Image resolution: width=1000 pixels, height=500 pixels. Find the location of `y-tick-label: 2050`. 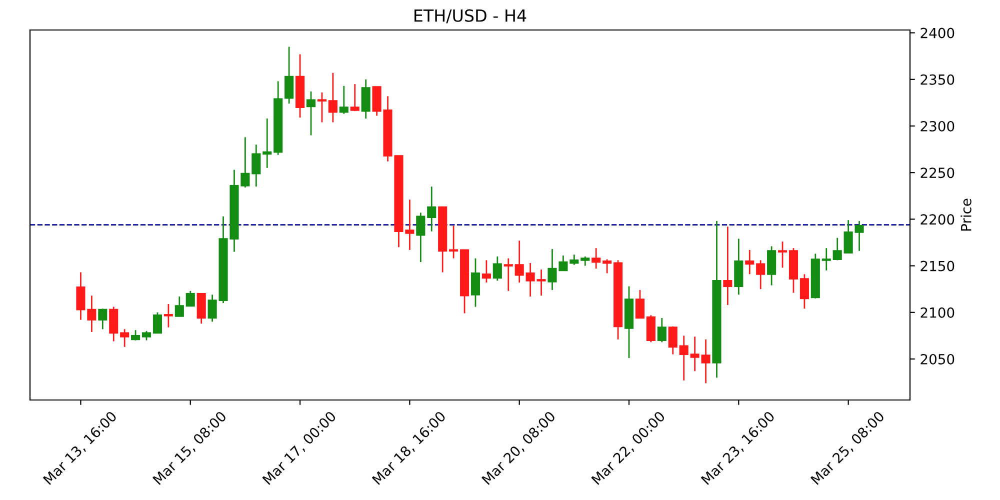

y-tick-label: 2050 is located at coordinates (937, 359).